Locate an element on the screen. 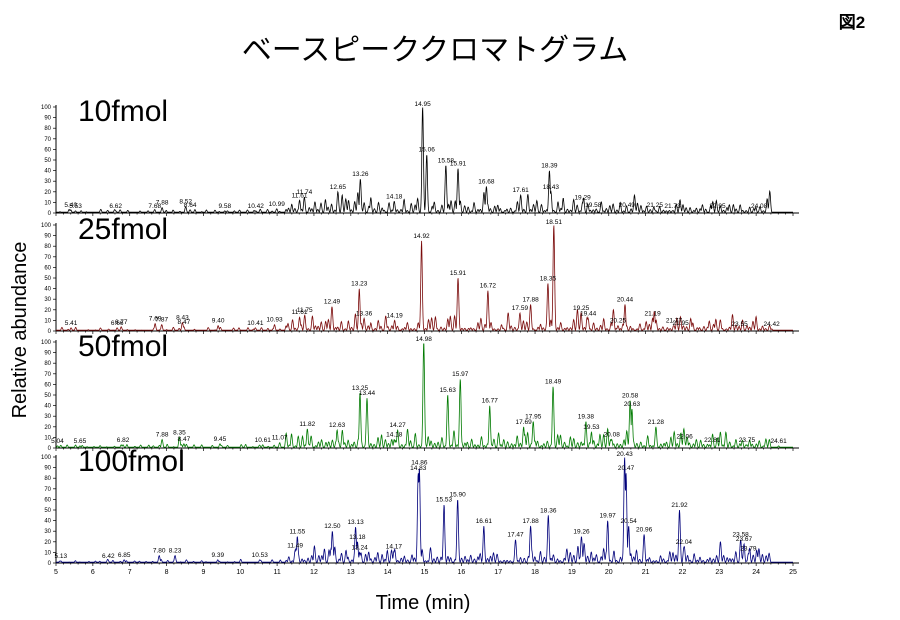 This screenshot has width=900, height=620. x-tick-label: 18 is located at coordinates (535, 572).